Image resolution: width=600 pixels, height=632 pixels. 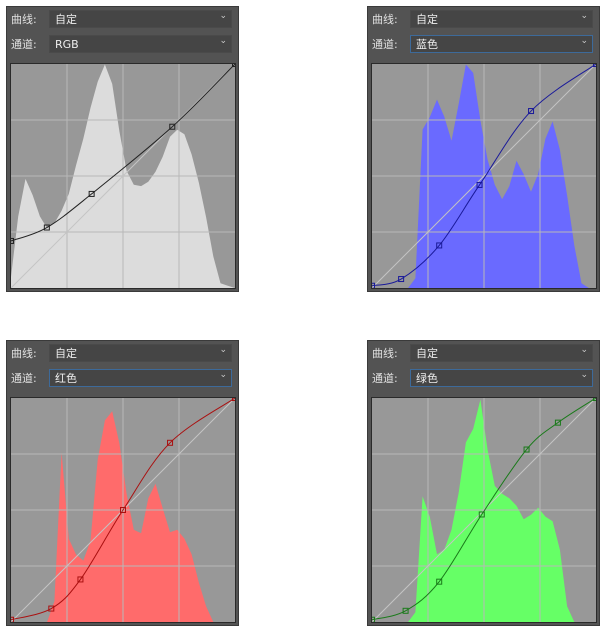 I want to click on channel-row: 通道: 绿色 ⌄, so click(x=482, y=378).